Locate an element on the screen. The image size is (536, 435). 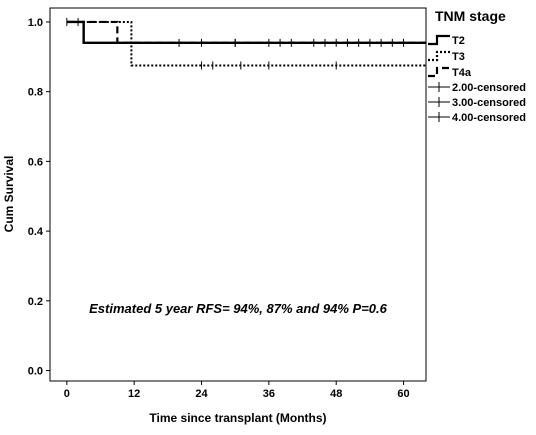
legend-label-t2: T2 is located at coordinates (458, 41).